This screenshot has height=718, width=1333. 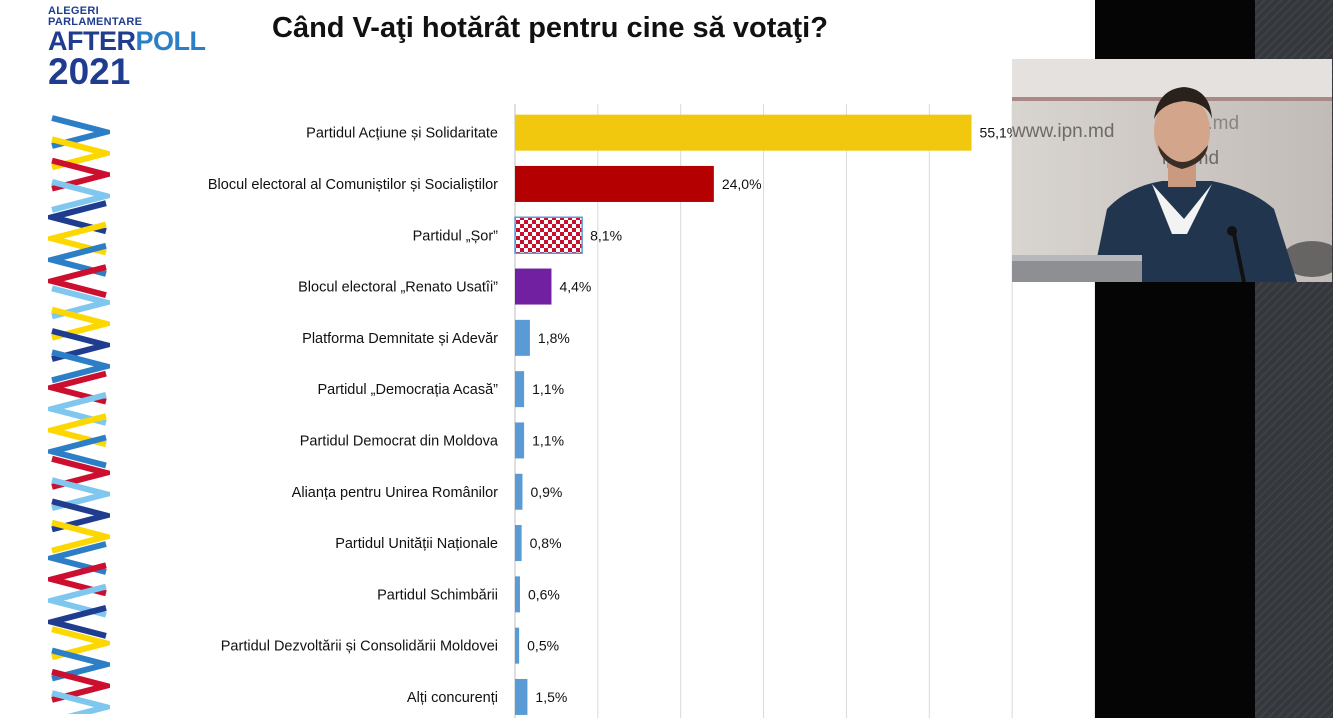 I want to click on speaker-video-feed: www.ipn.md ipn.md ipn.md, so click(x=1172, y=170).